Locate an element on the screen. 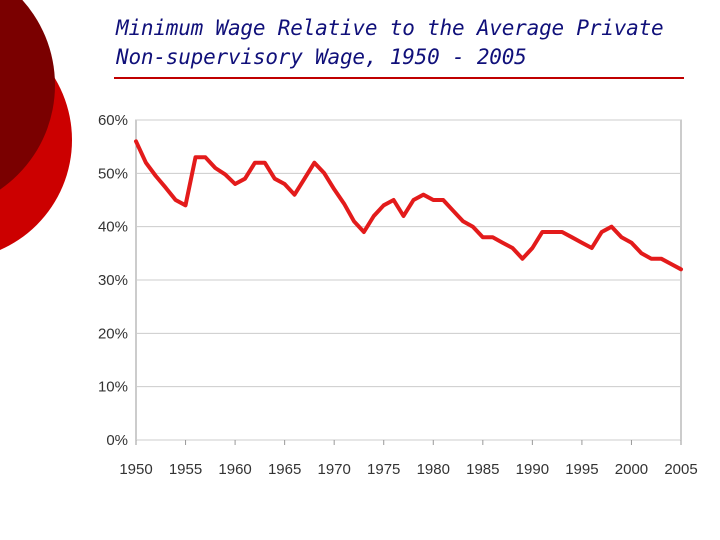 The width and height of the screenshot is (720, 540). x-tick-label: 1975 is located at coordinates (383, 469).